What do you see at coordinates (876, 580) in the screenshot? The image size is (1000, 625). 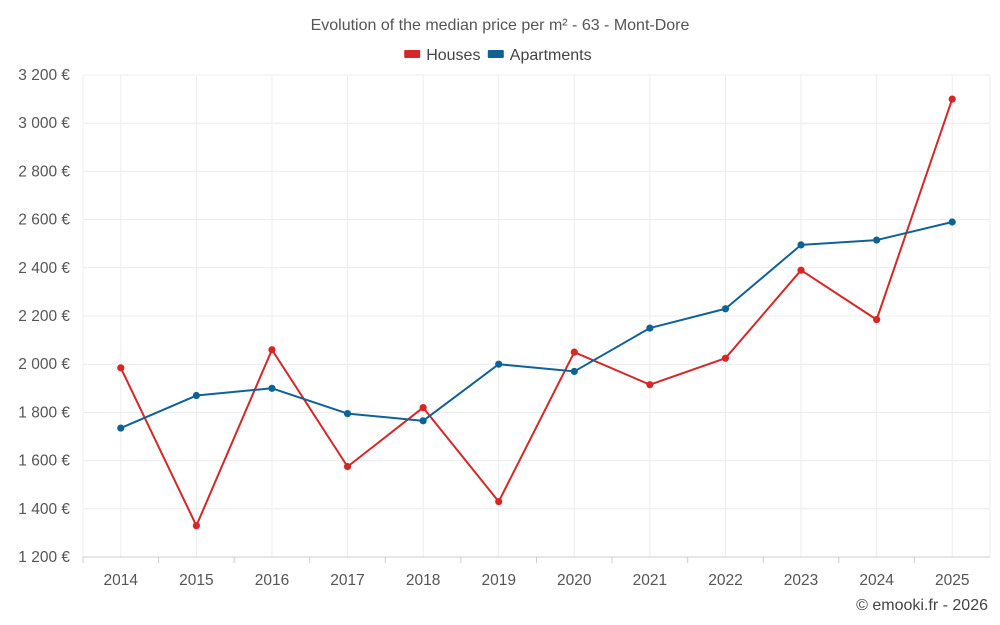 I see `x-tick-label: 2024` at bounding box center [876, 580].